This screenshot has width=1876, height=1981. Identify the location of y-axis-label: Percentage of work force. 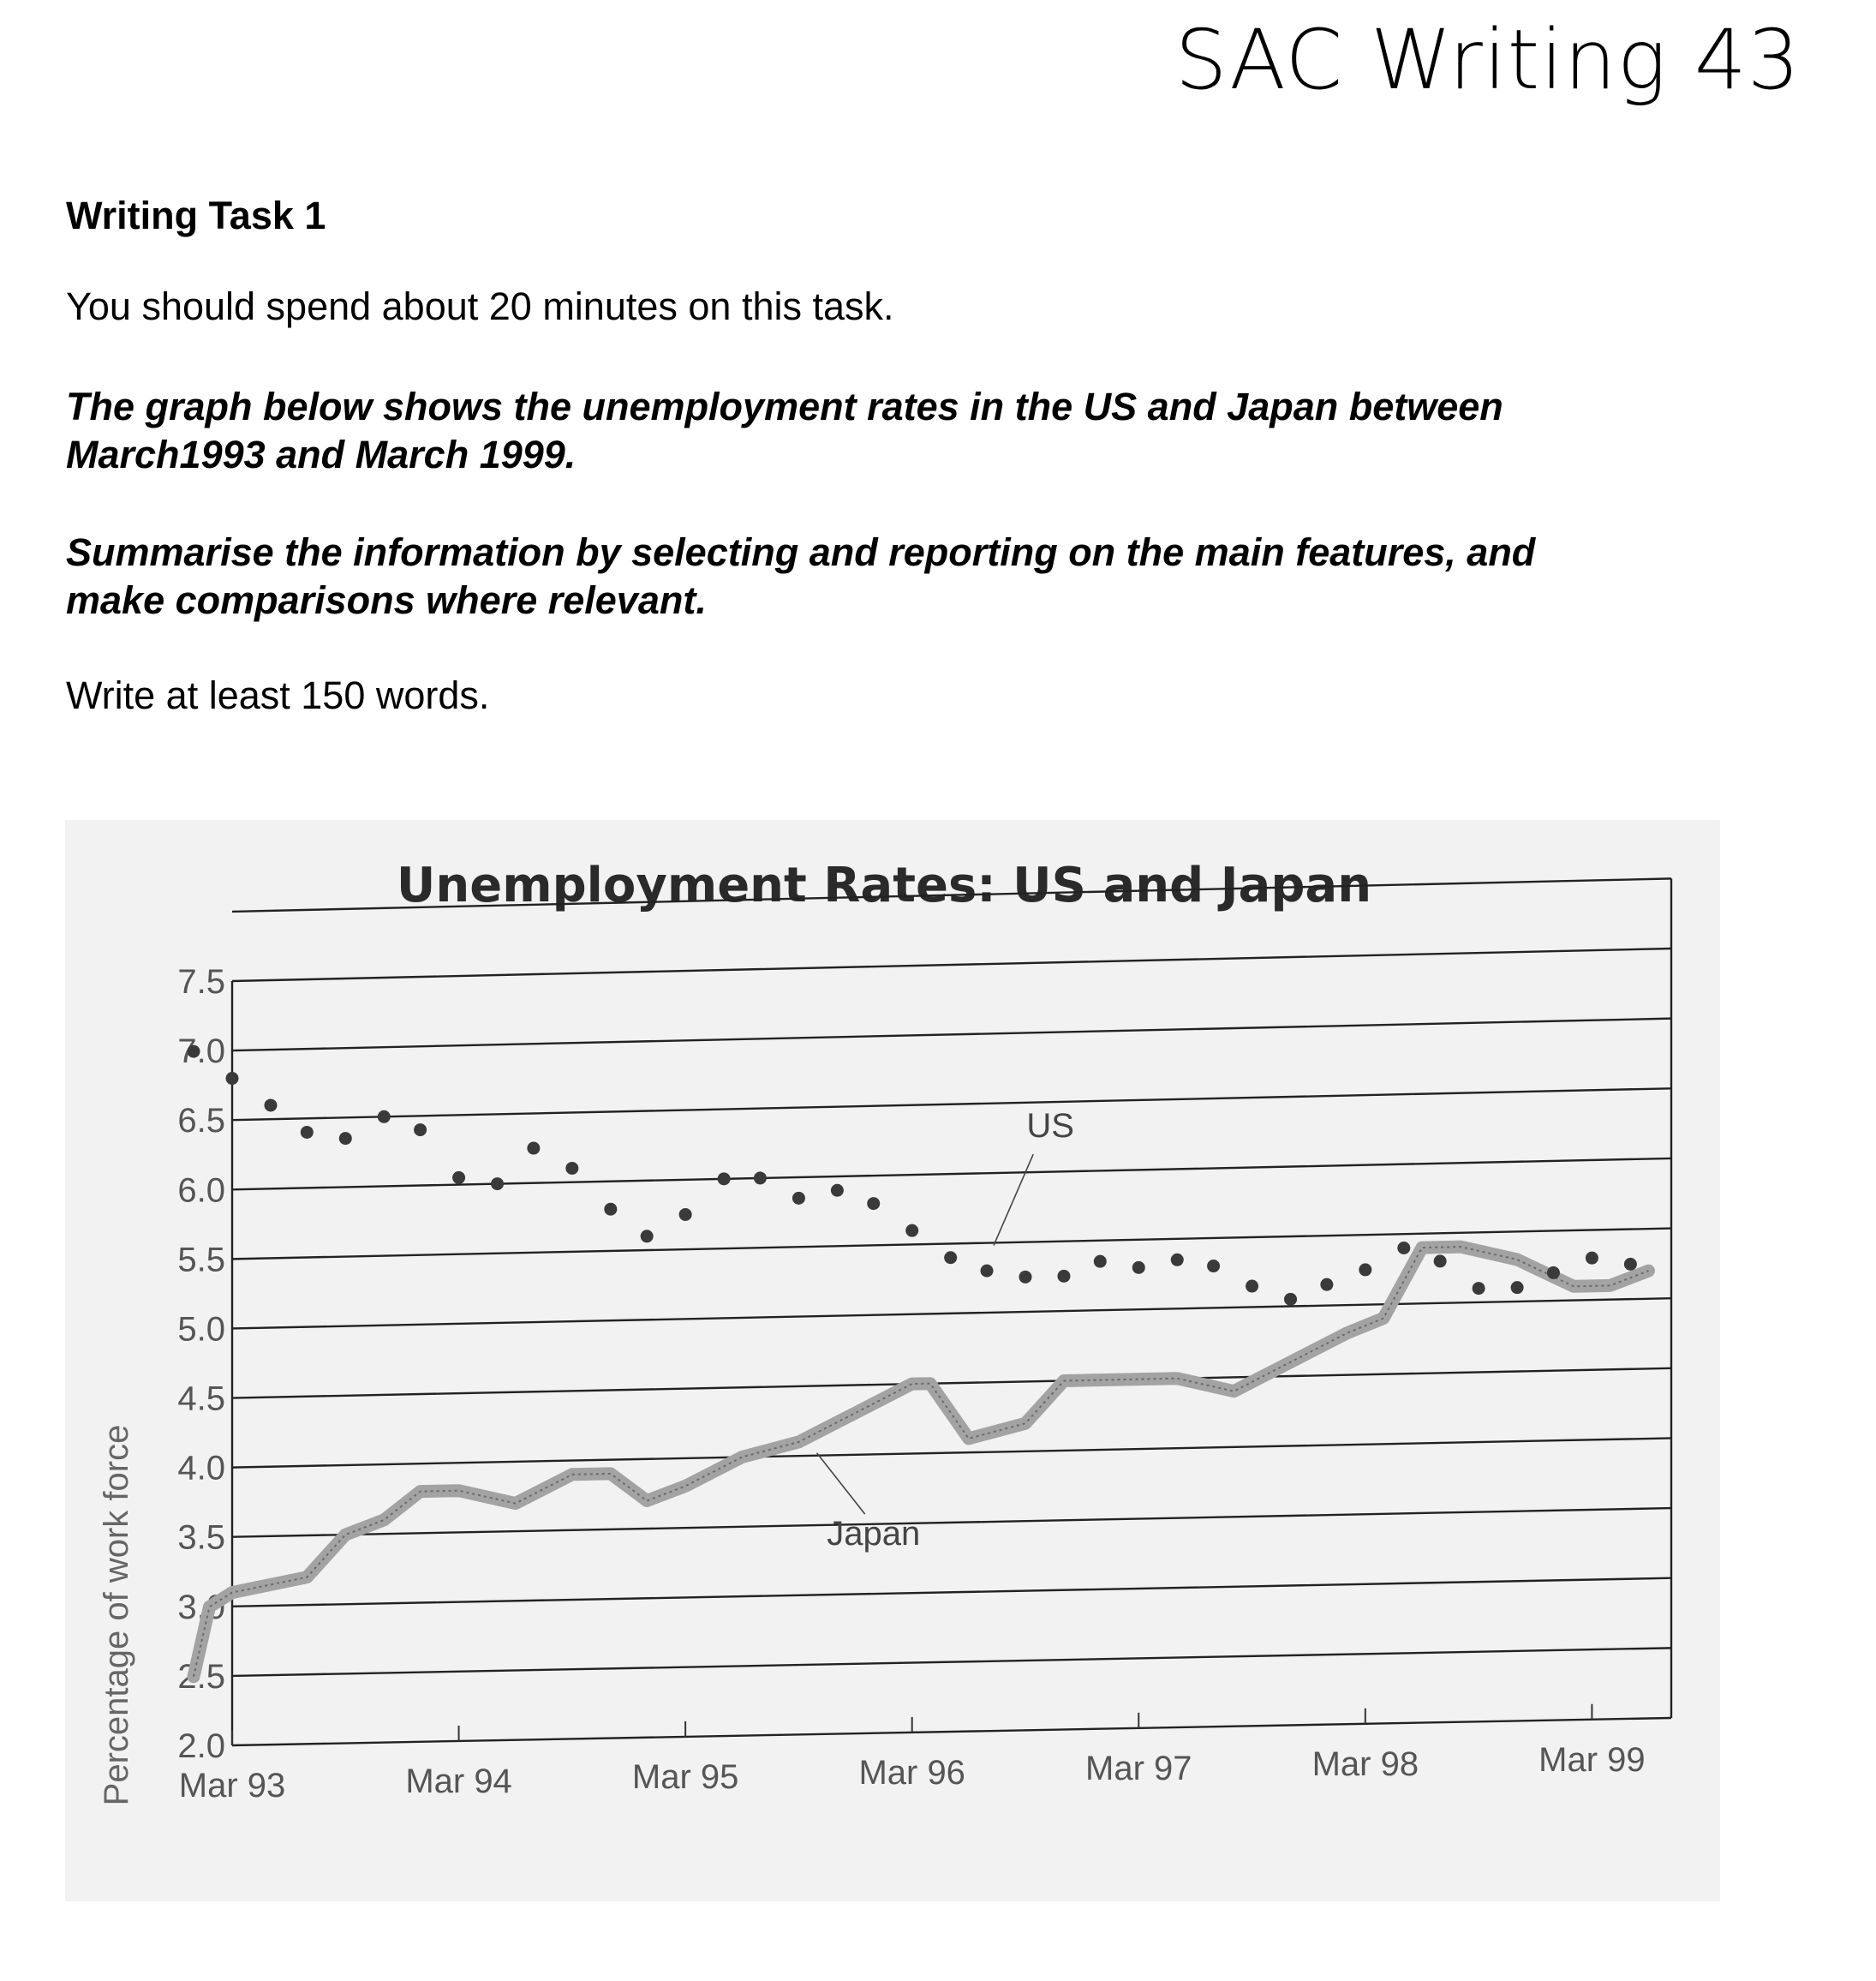
(116, 1615).